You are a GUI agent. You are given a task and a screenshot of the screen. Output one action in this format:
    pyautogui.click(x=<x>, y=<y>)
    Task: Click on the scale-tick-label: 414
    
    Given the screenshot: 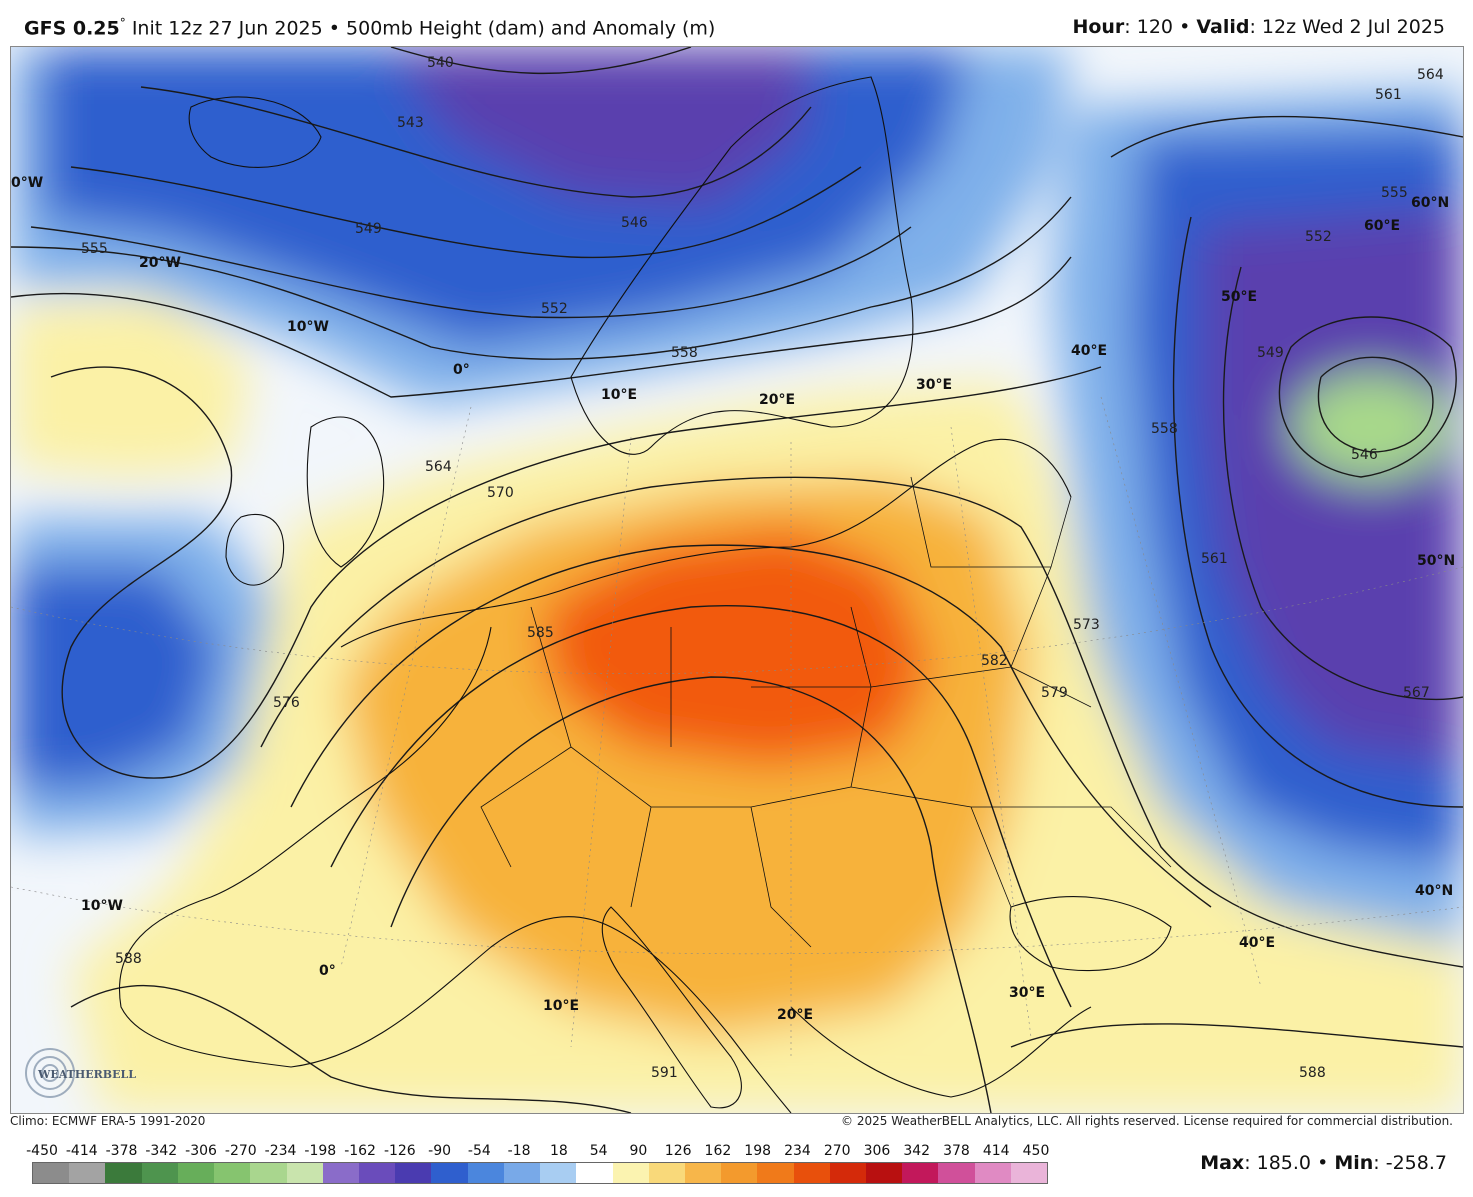 What is the action you would take?
    pyautogui.click(x=996, y=1151)
    